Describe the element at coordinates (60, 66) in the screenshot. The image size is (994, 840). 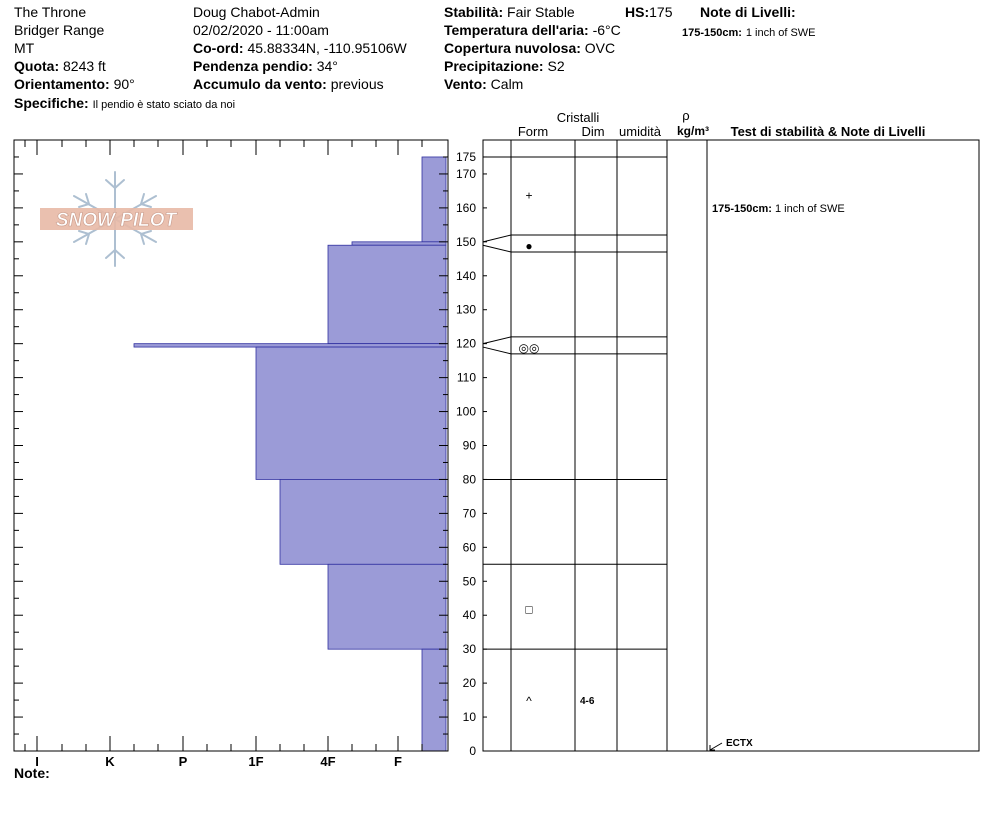
I see `elevation: Quota: 8243 ft` at that location.